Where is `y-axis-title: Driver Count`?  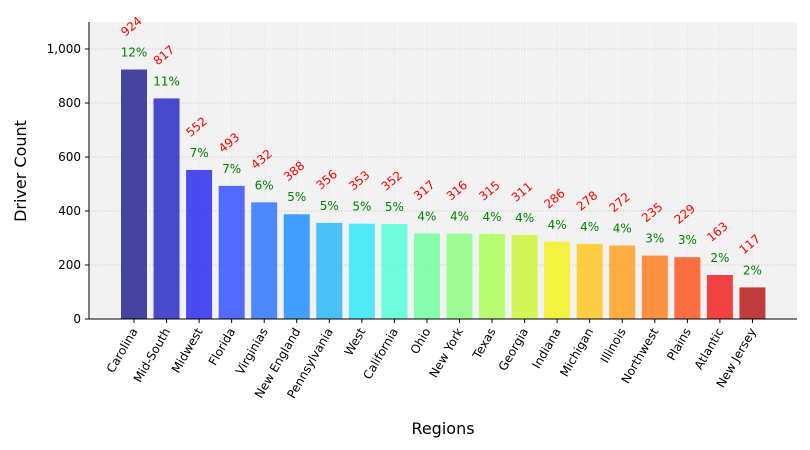 y-axis-title: Driver Count is located at coordinates (20, 171).